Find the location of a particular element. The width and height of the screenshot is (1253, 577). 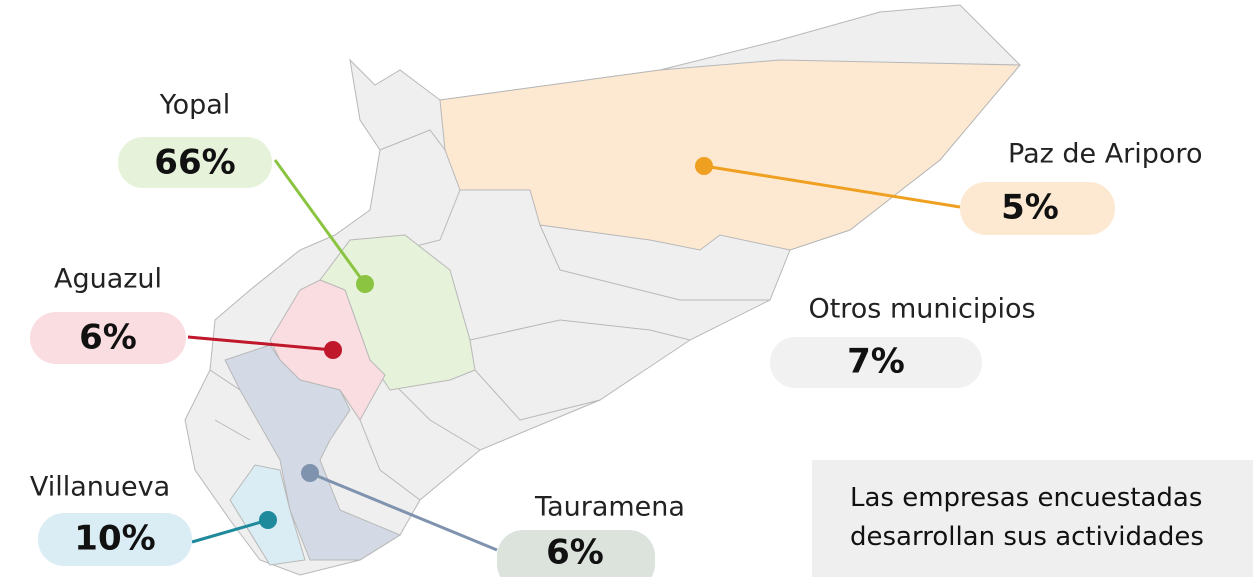

region-percent: 5% is located at coordinates (1030, 208).